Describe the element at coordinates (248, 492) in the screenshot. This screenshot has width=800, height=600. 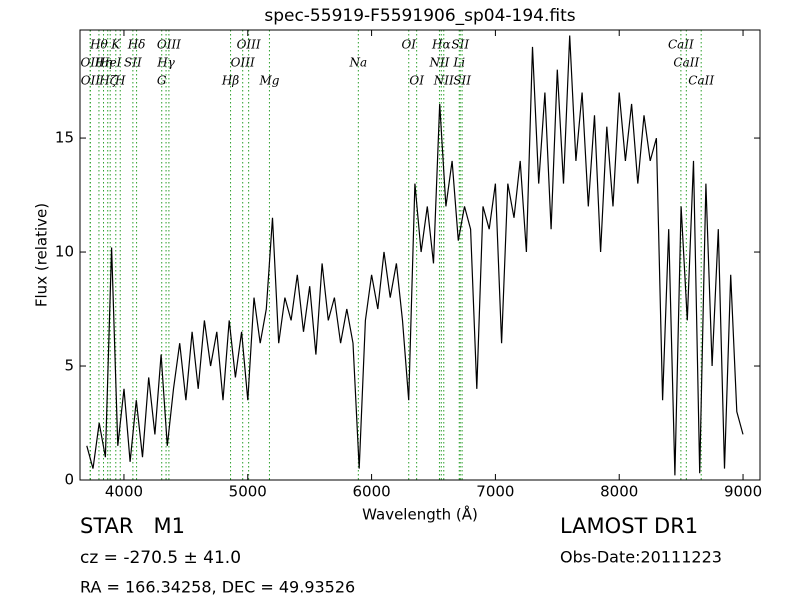
I see `x-tick-label: 5000` at that location.